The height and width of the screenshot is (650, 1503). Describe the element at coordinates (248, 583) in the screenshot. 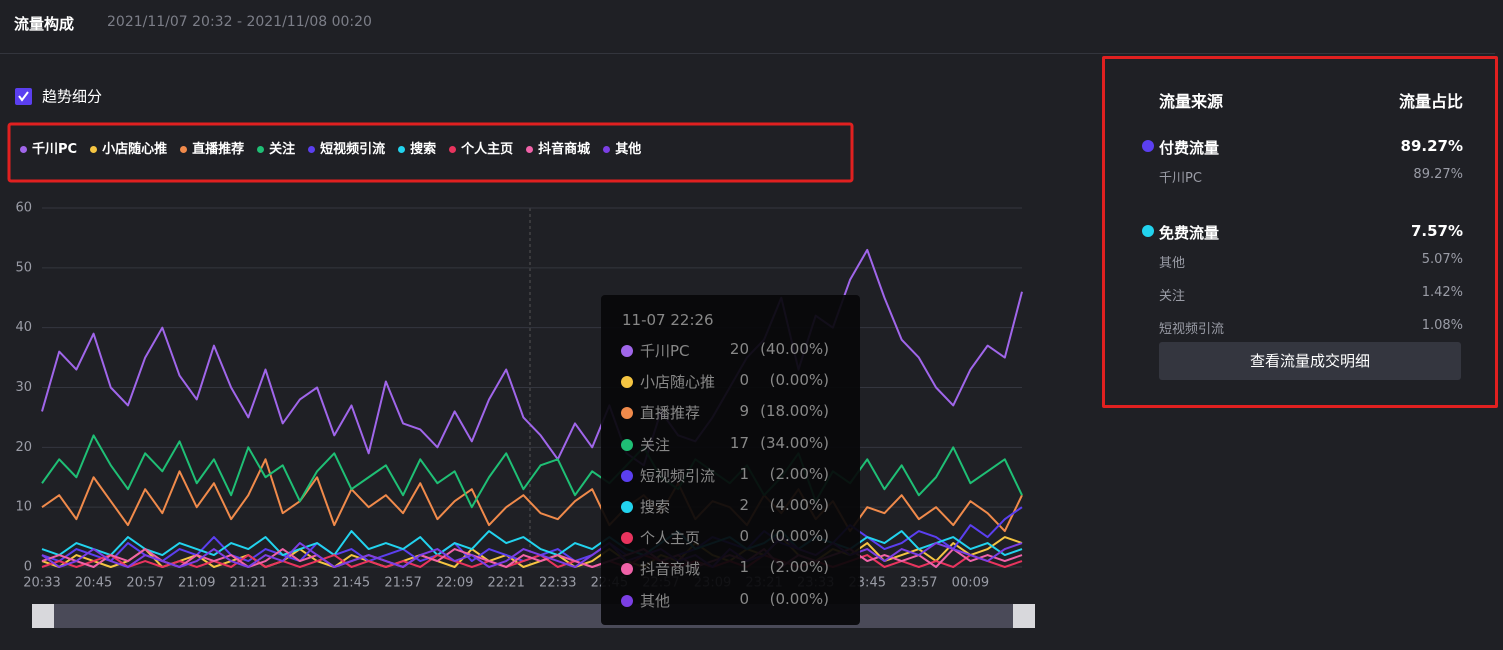

I see `x-tick-label: 21:21` at that location.